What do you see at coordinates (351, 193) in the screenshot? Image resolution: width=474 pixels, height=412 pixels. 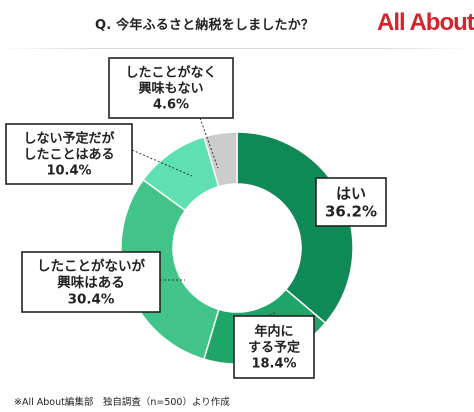 I see `data-label-category-1: はい` at bounding box center [351, 193].